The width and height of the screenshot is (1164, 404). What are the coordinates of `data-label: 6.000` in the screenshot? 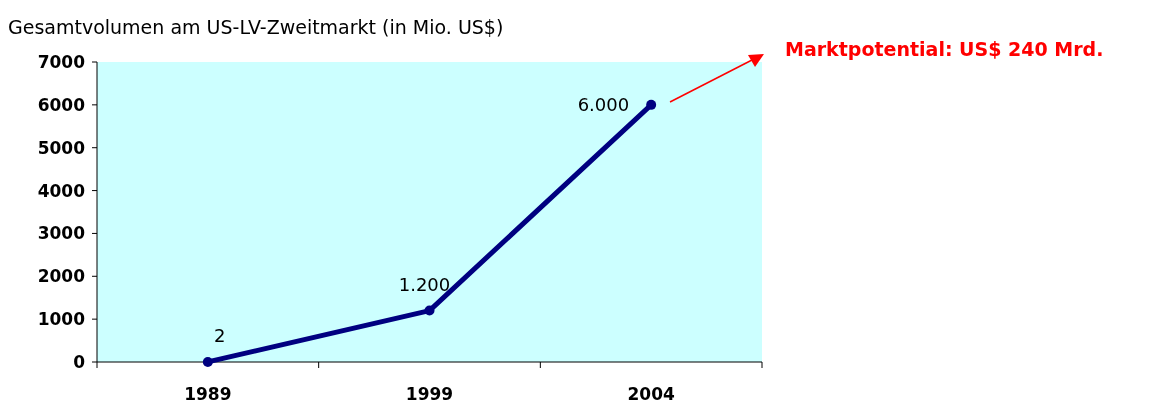 It's located at (603, 104).